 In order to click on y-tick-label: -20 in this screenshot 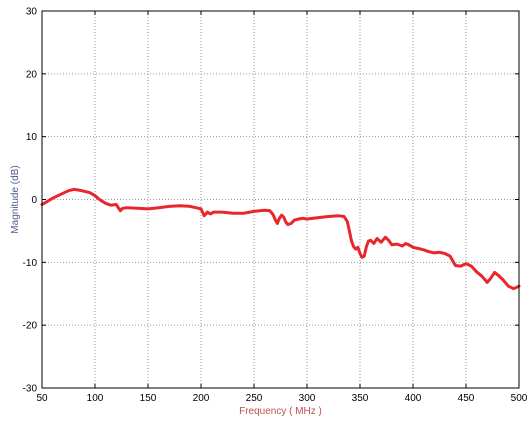, I will do `click(30, 326)`.